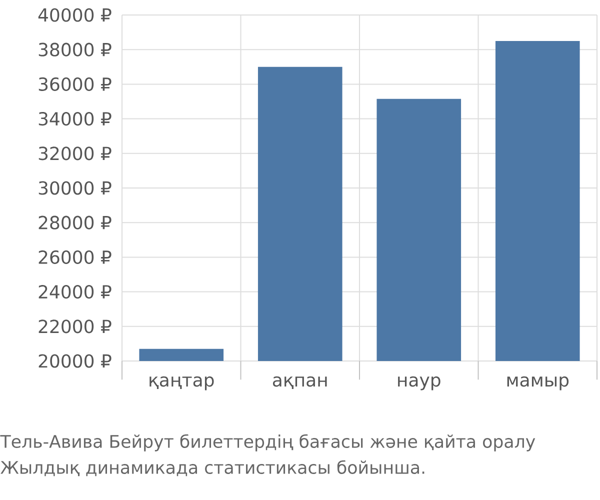 This screenshot has width=600, height=500. I want to click on y-tick-label: 32000 ₽, so click(75, 153).